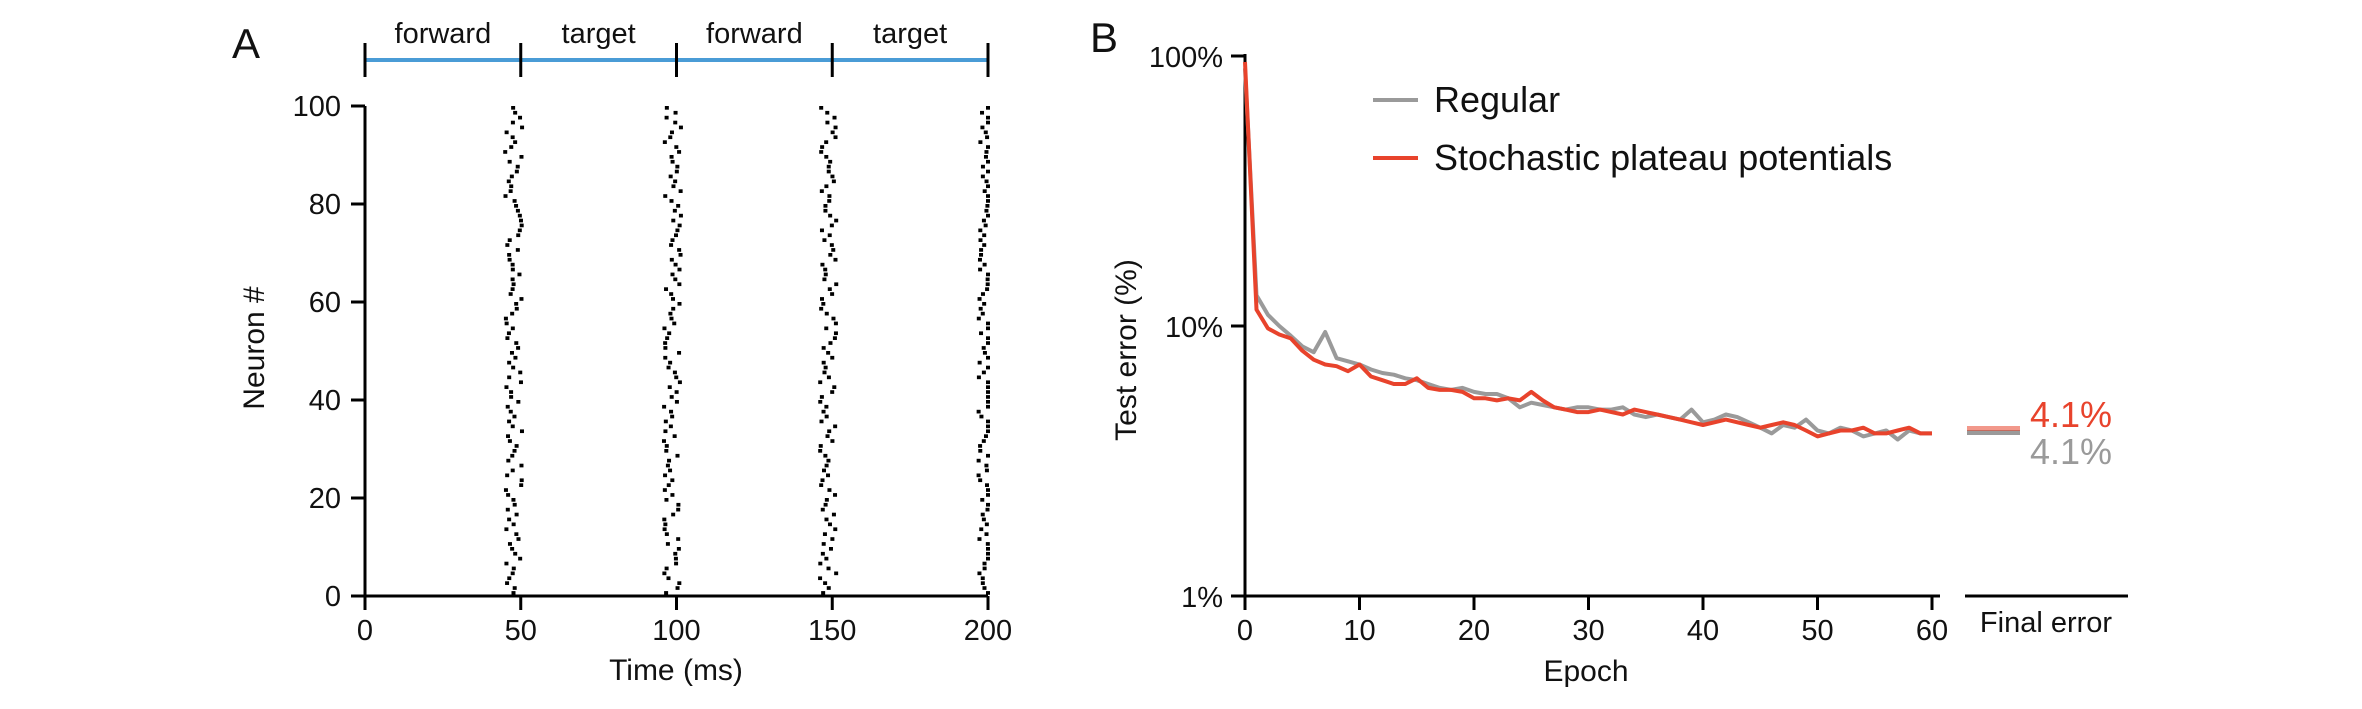 The height and width of the screenshot is (709, 2362). What do you see at coordinates (317, 107) in the screenshot?
I see `raster-y-tick-label: 100` at bounding box center [317, 107].